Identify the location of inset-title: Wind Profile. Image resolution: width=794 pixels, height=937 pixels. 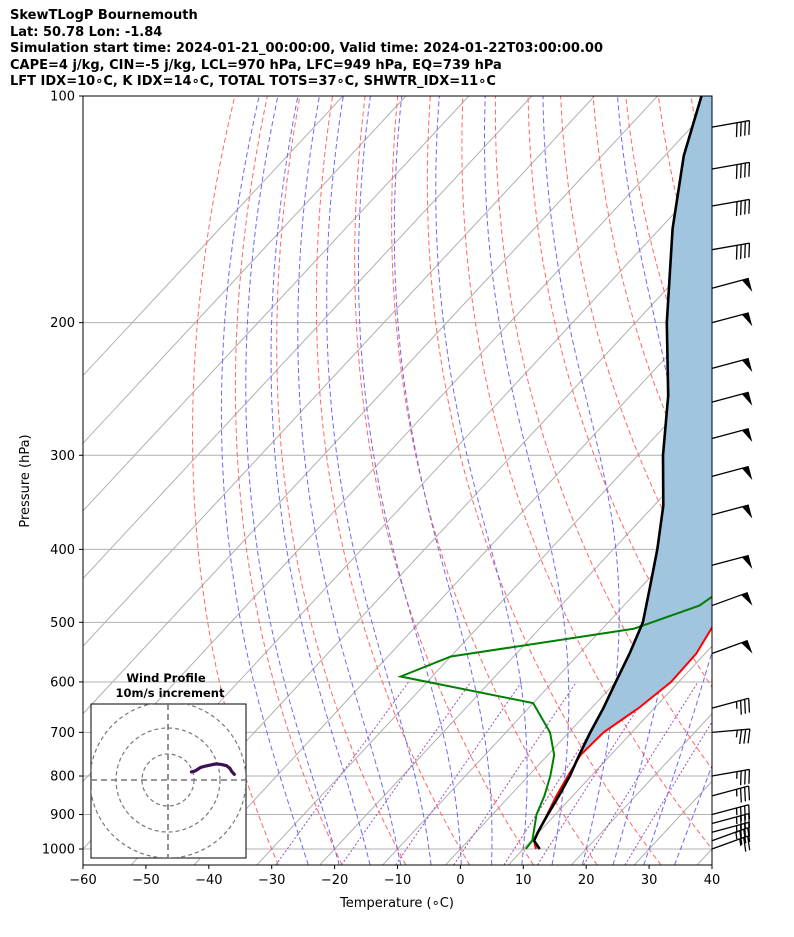
(166, 678).